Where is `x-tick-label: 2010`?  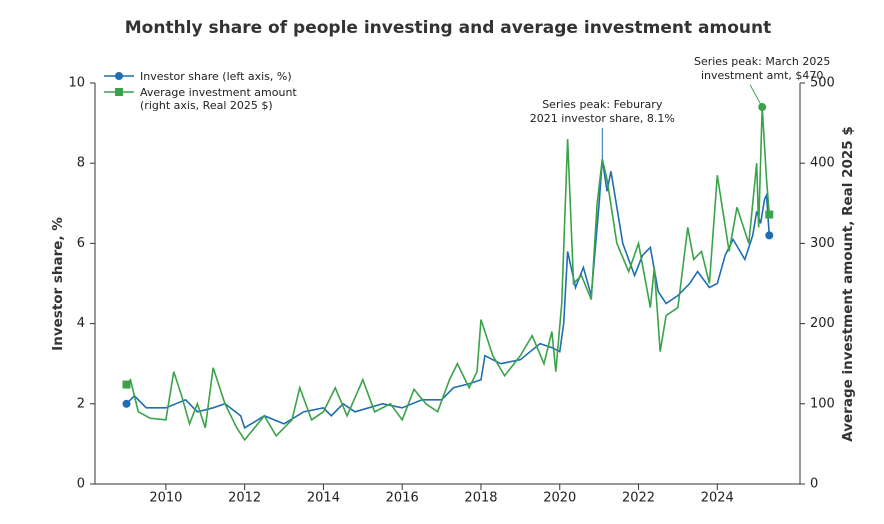 x-tick-label: 2010 is located at coordinates (165, 498).